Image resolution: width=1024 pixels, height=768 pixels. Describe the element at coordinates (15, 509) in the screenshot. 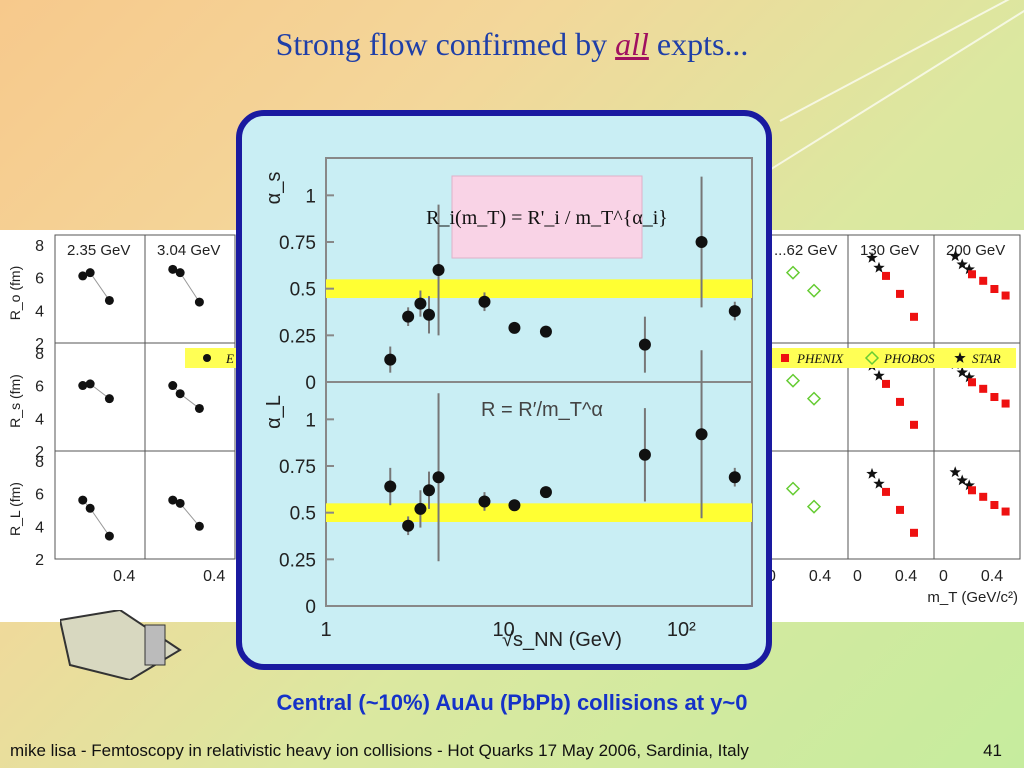

I see `row-axis-label: R_L (fm)` at that location.